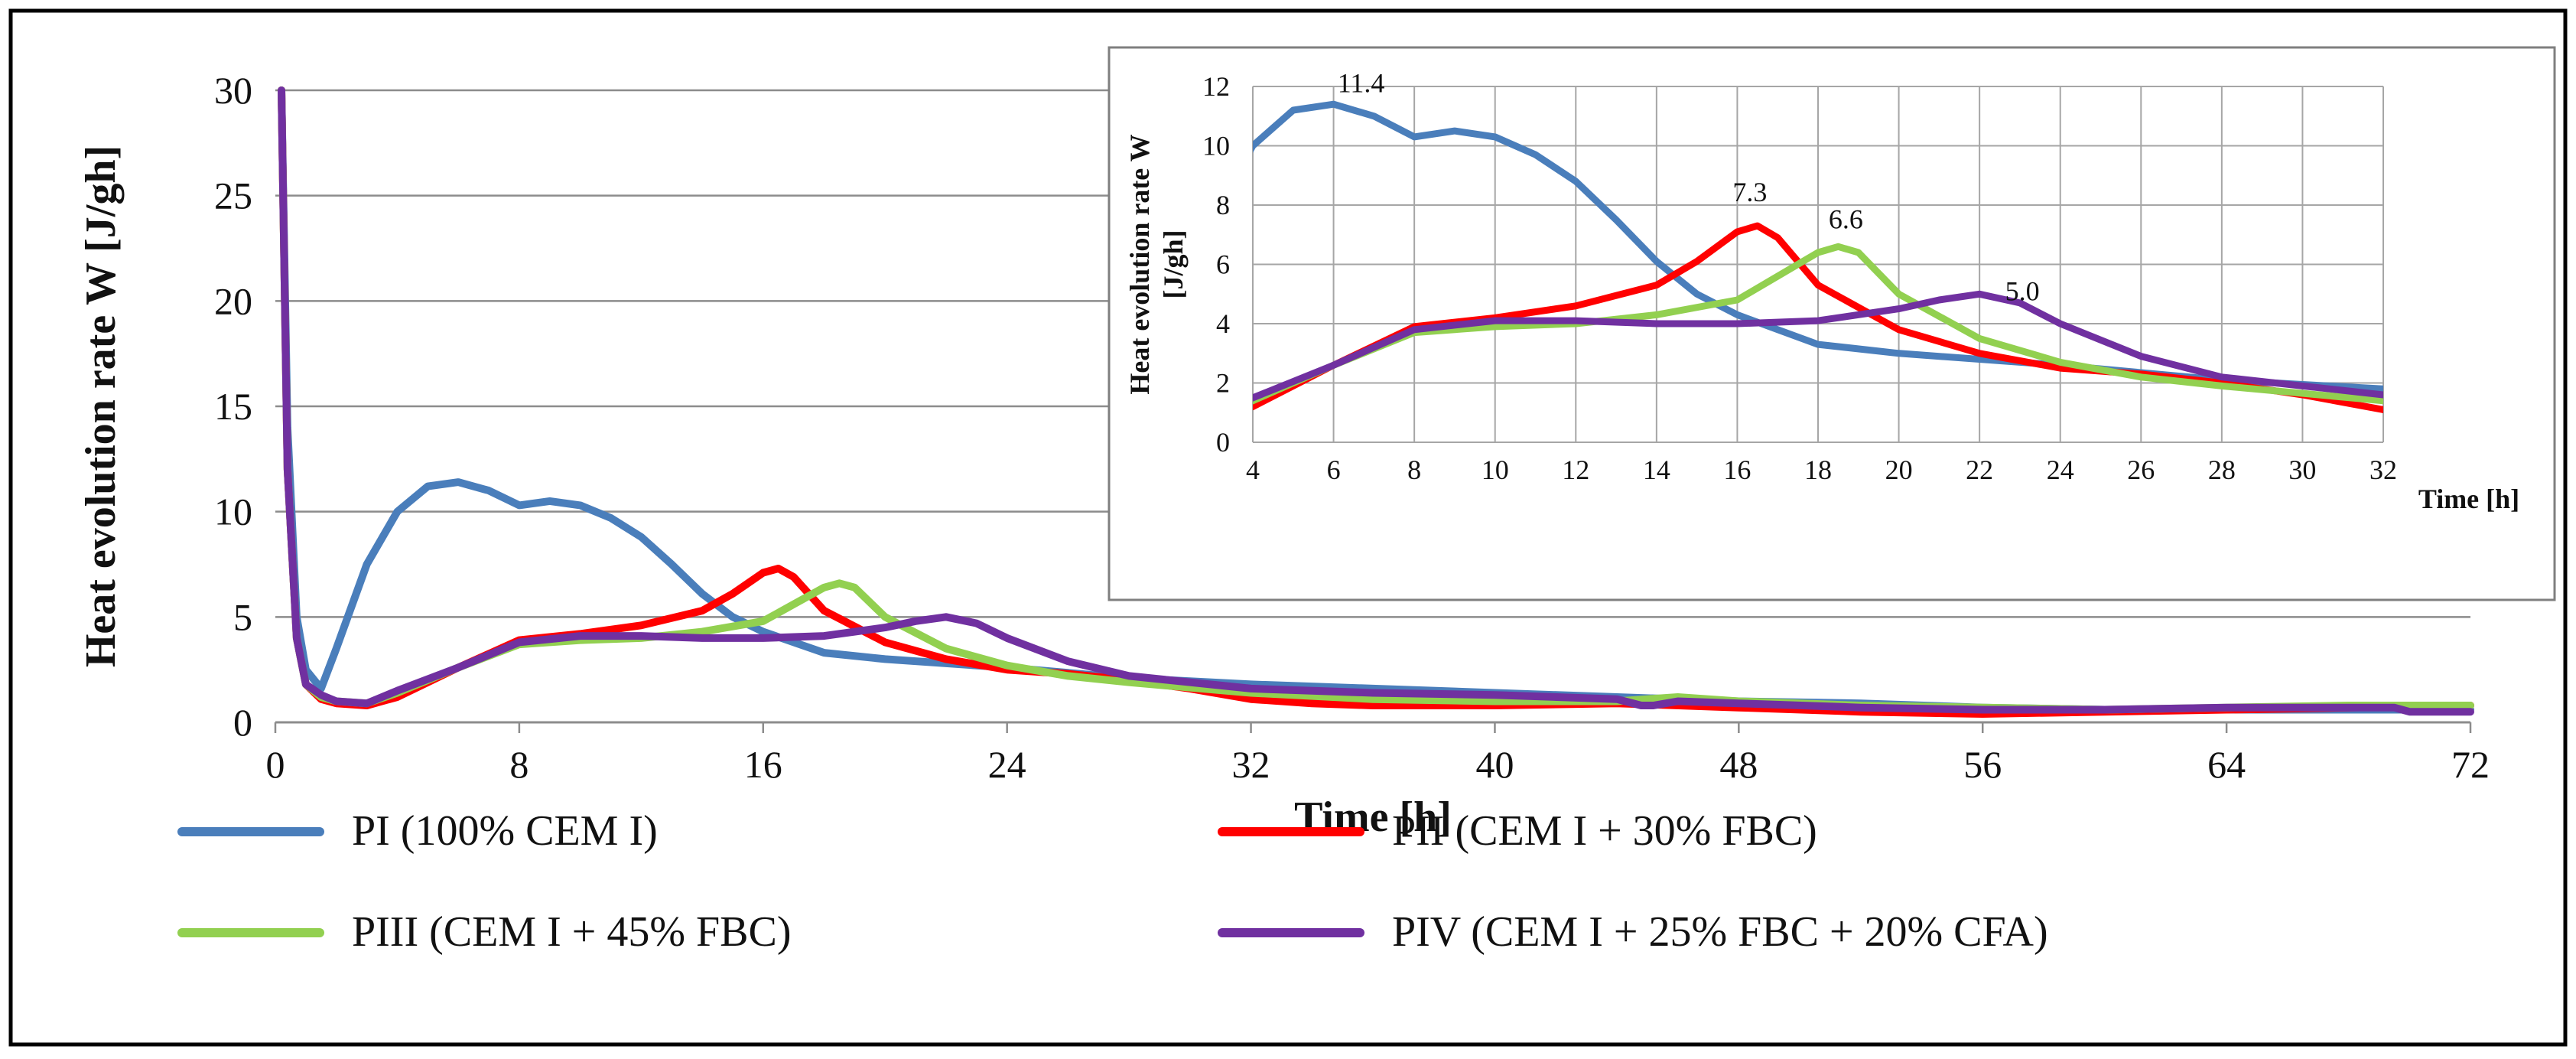 The height and width of the screenshot is (1059, 2576). Describe the element at coordinates (1846, 219) in the screenshot. I see `peak-label-piii: 6.6` at that location.